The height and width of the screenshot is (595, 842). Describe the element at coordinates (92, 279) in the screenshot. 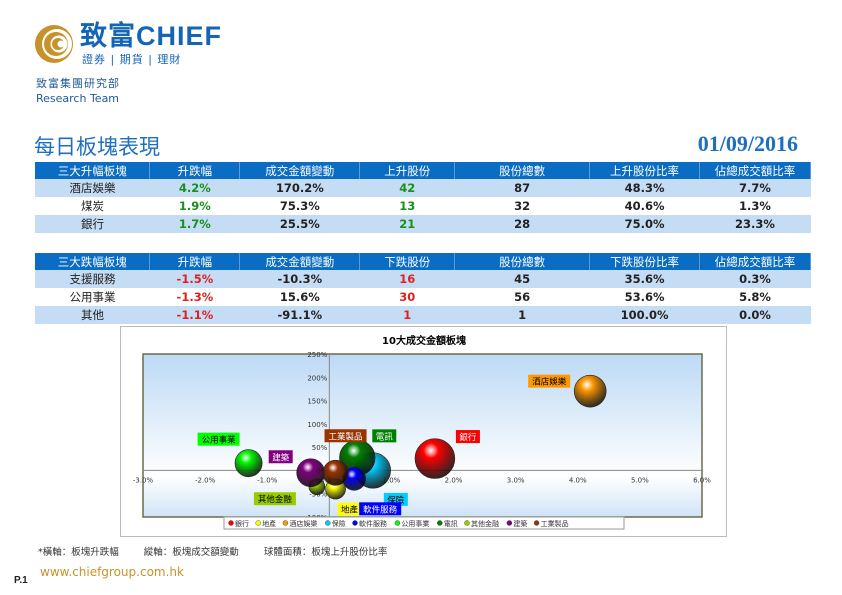

I see `table-cell: 支援服務` at that location.